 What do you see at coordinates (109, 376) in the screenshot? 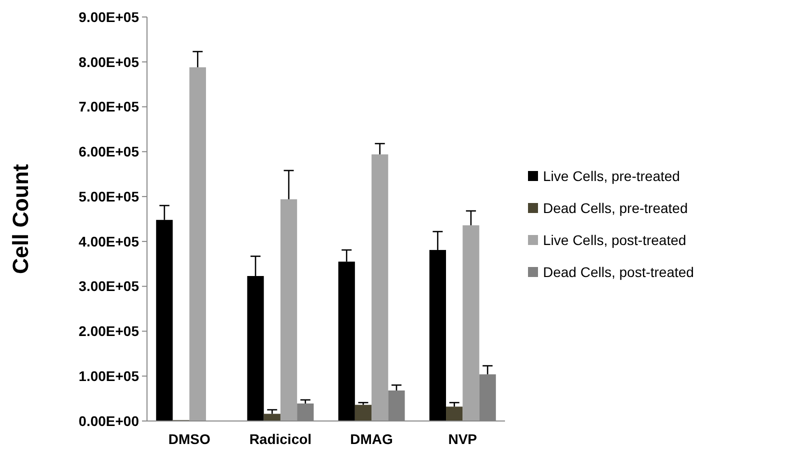
I see `y-tick-label: 1.00E+05` at bounding box center [109, 376].